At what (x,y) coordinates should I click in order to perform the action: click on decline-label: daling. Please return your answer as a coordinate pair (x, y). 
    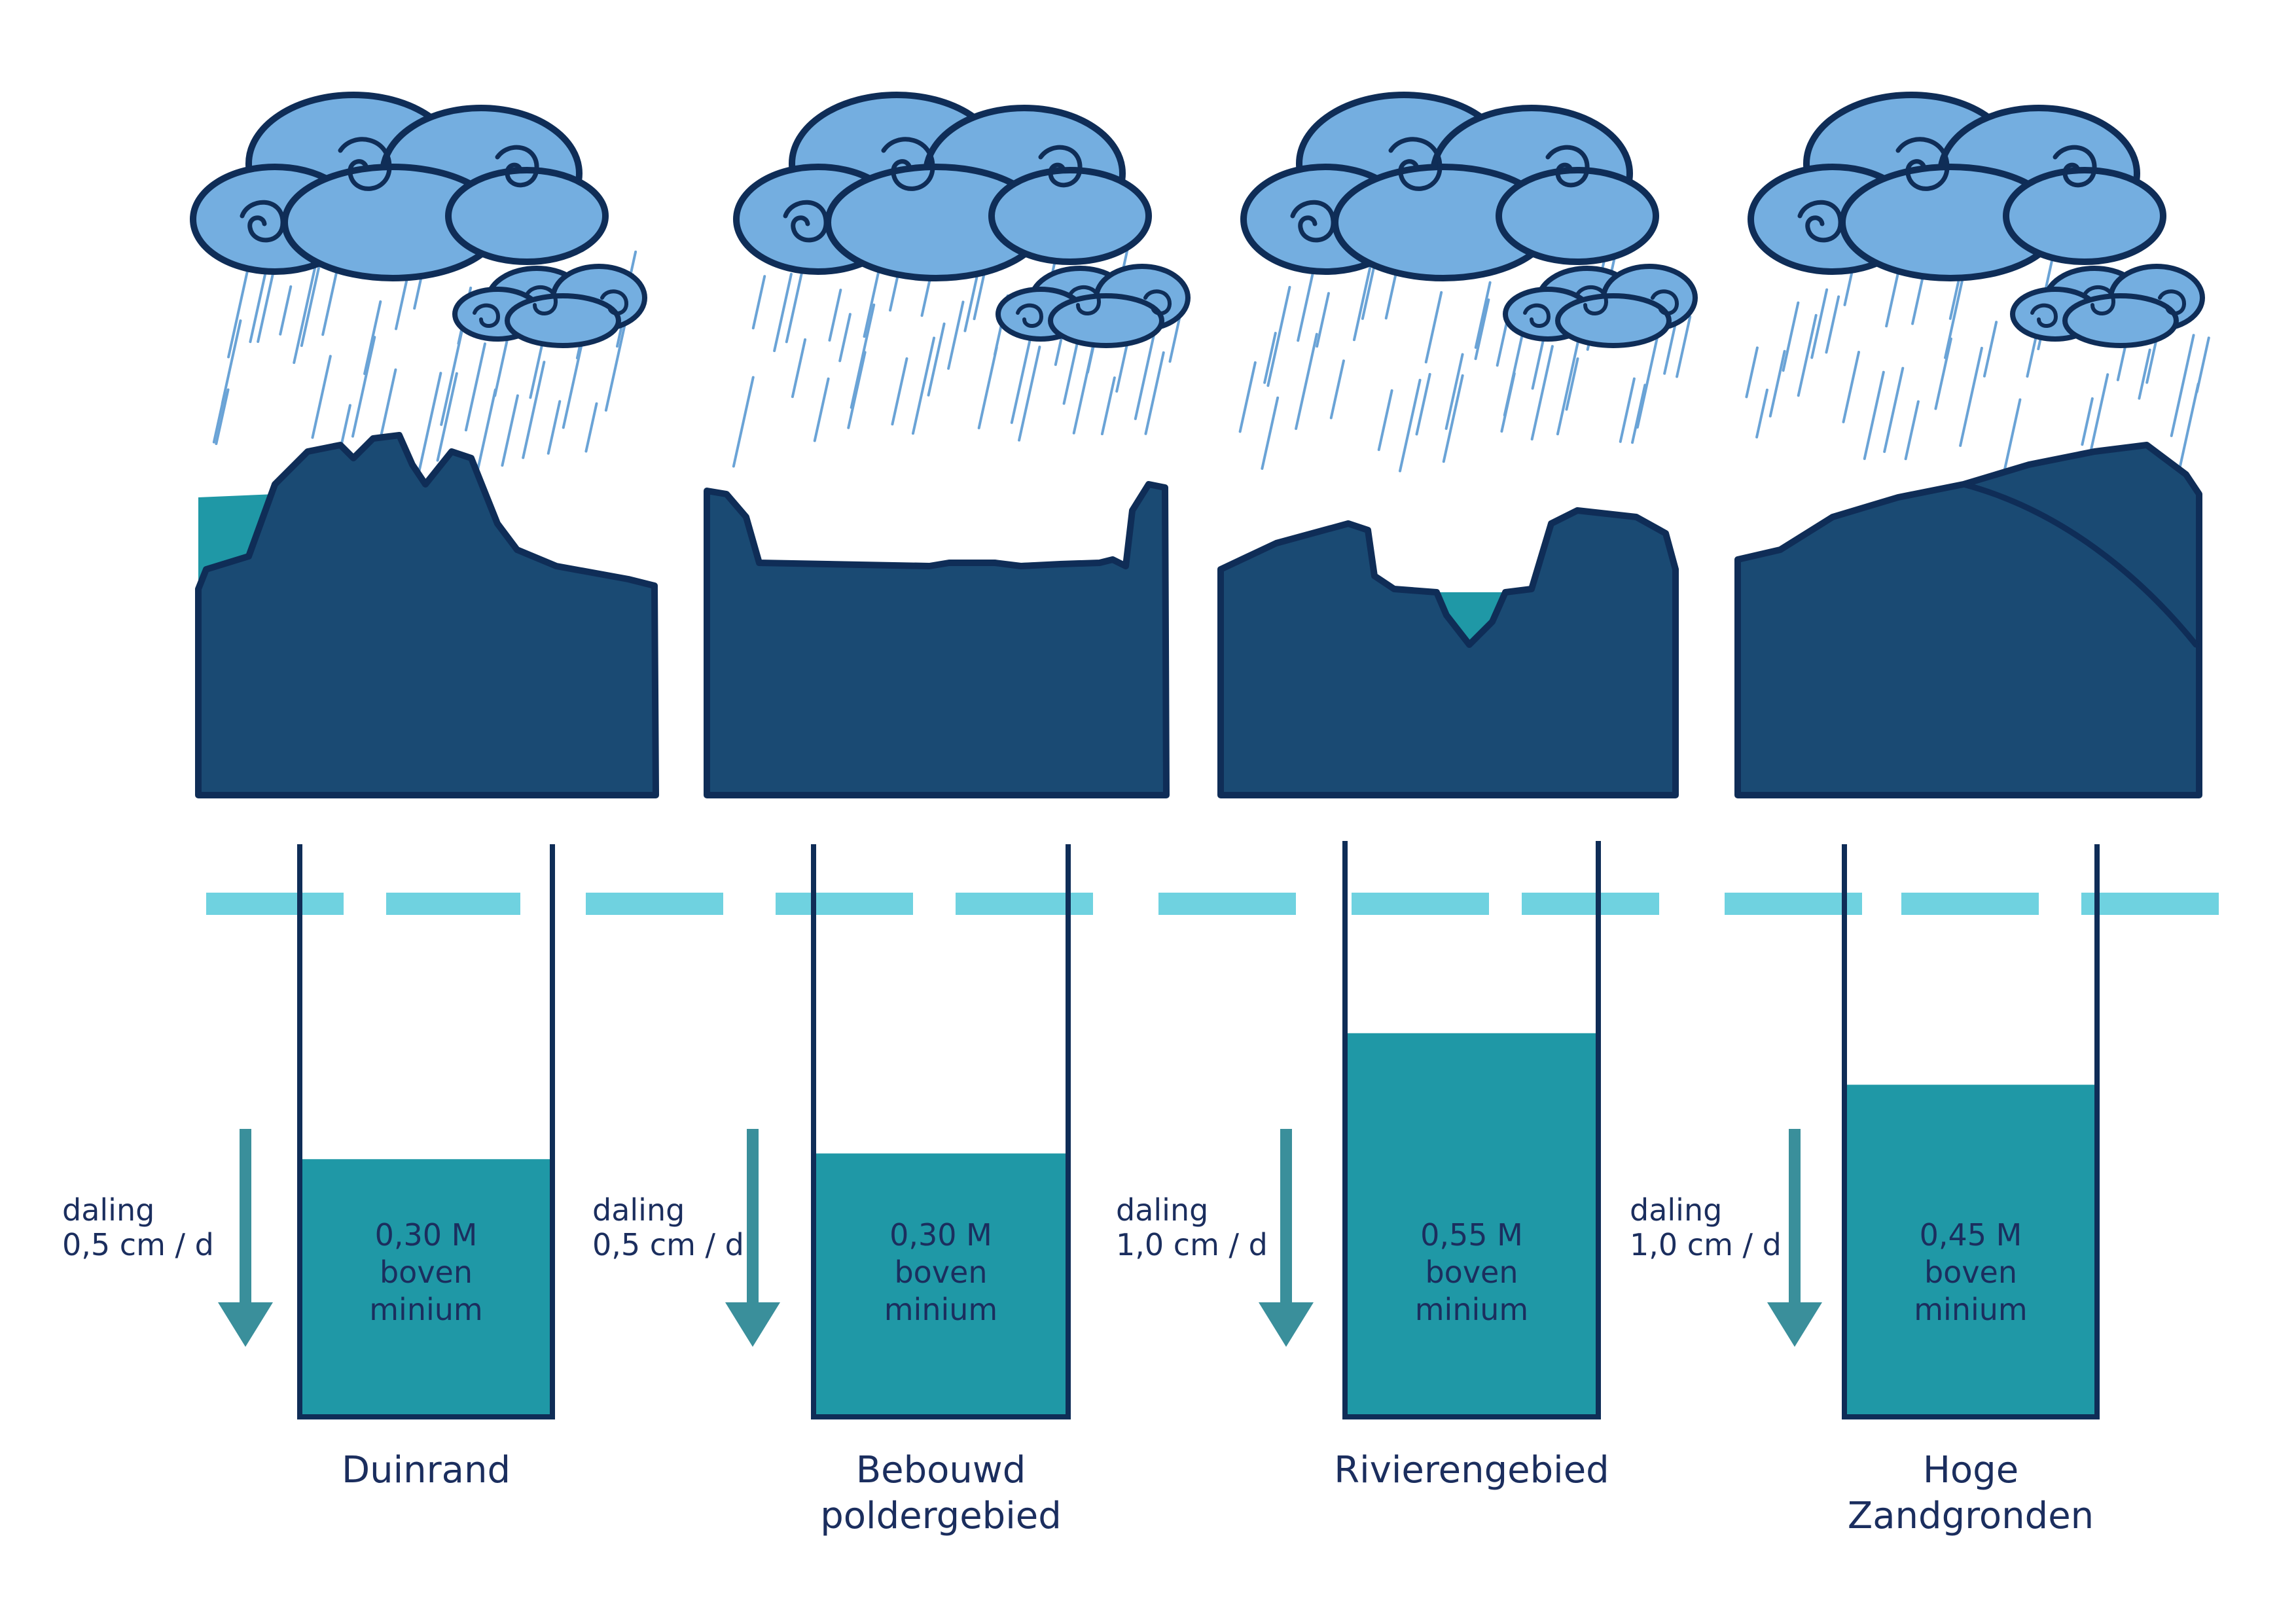
    Looking at the image, I should click on (1676, 1210).